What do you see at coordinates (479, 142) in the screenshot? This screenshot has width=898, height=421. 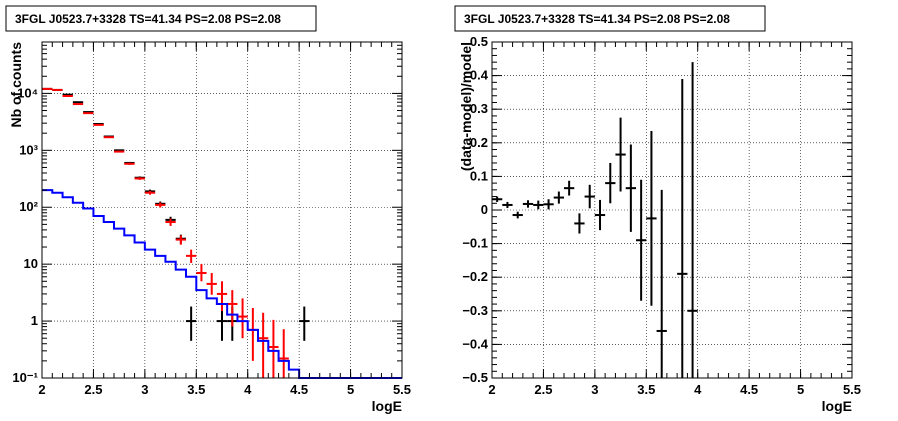 I see `residuals-y-tick-label: 0.2` at bounding box center [479, 142].